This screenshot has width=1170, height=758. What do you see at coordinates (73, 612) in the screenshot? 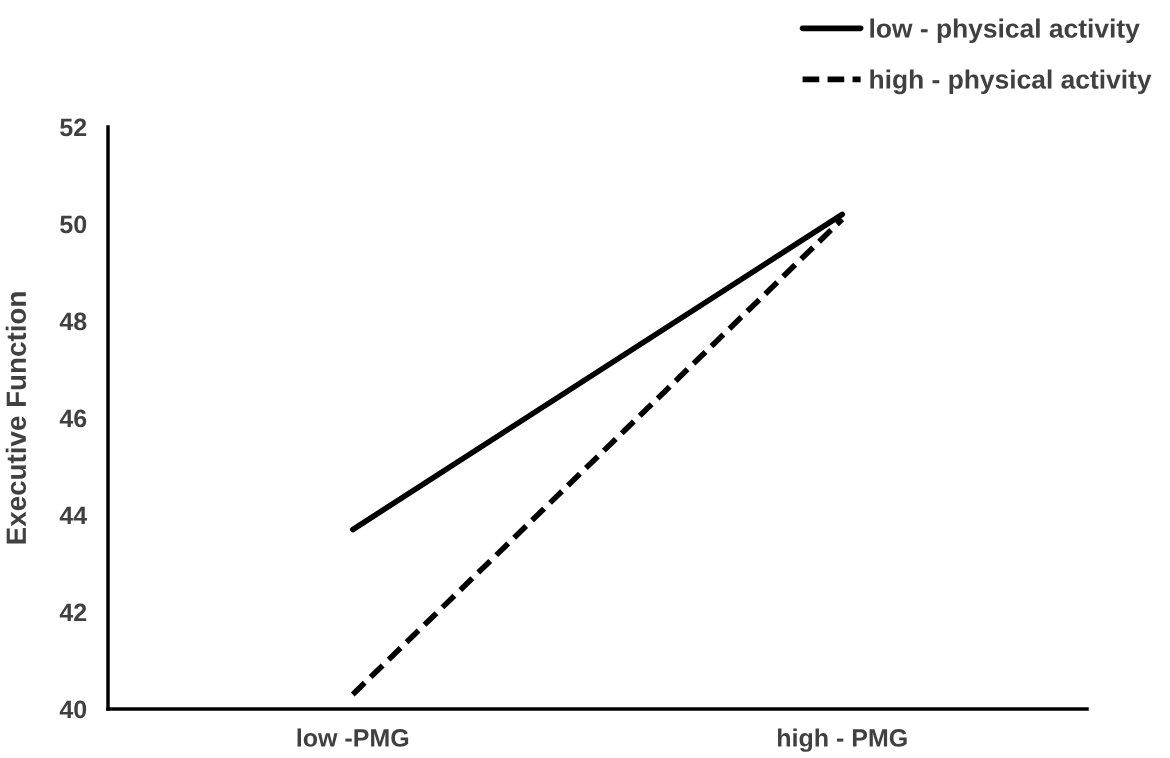
I see `y-tick-label: 42` at bounding box center [73, 612].